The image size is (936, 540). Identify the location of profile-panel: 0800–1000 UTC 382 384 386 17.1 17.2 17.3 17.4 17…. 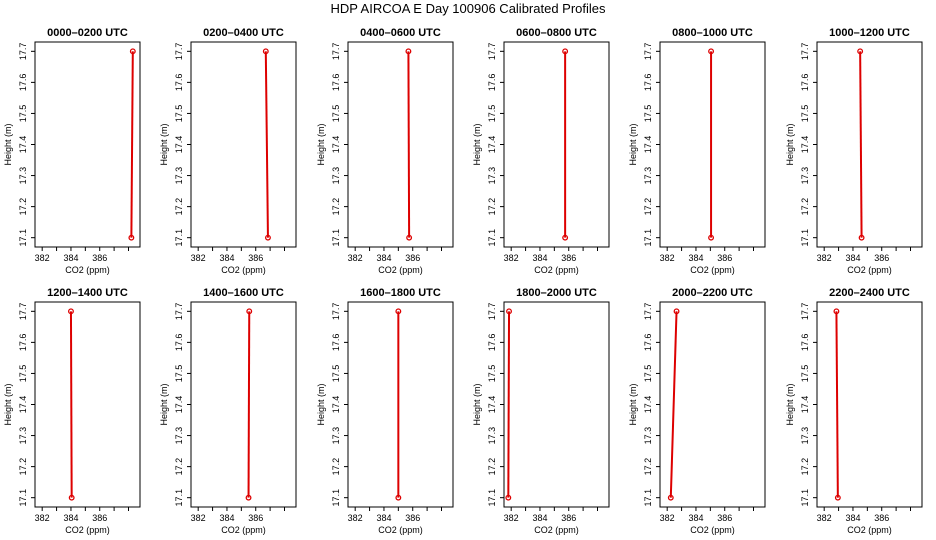
(697, 151).